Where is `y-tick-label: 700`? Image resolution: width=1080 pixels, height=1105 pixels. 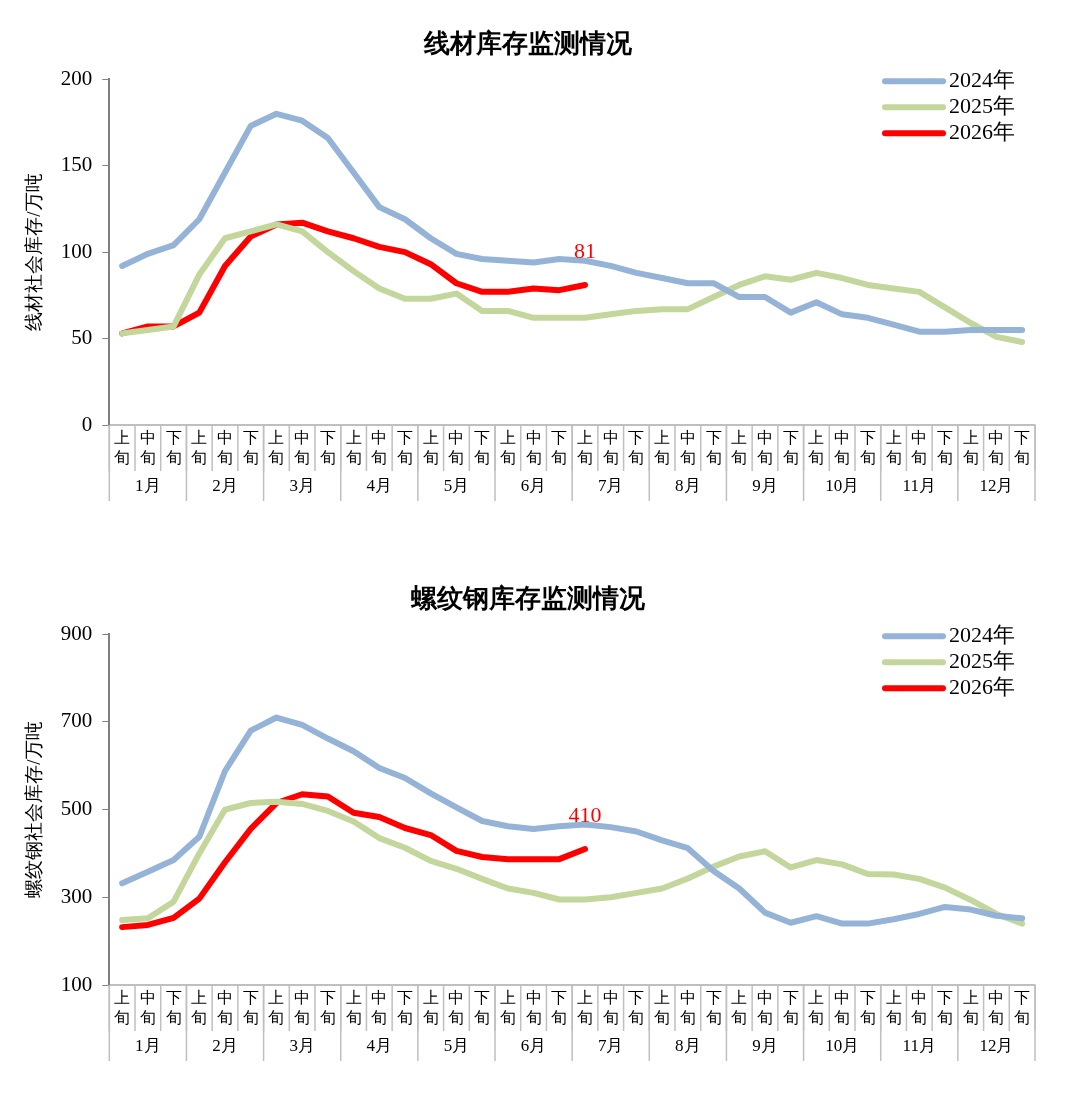 y-tick-label: 700 is located at coordinates (76, 720).